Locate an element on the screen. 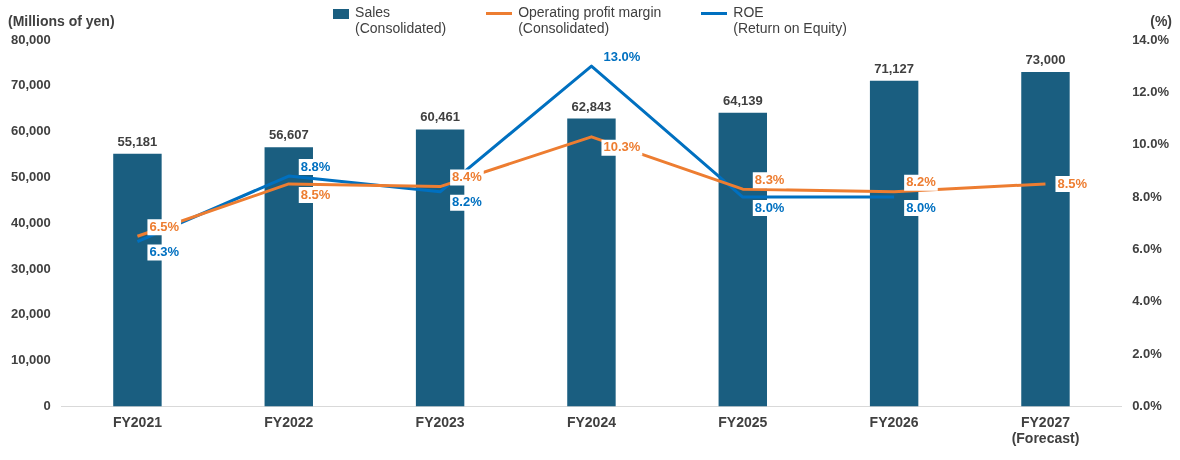 This screenshot has height=460, width=1180. y2-tick-label: 2.0% is located at coordinates (1147, 353).